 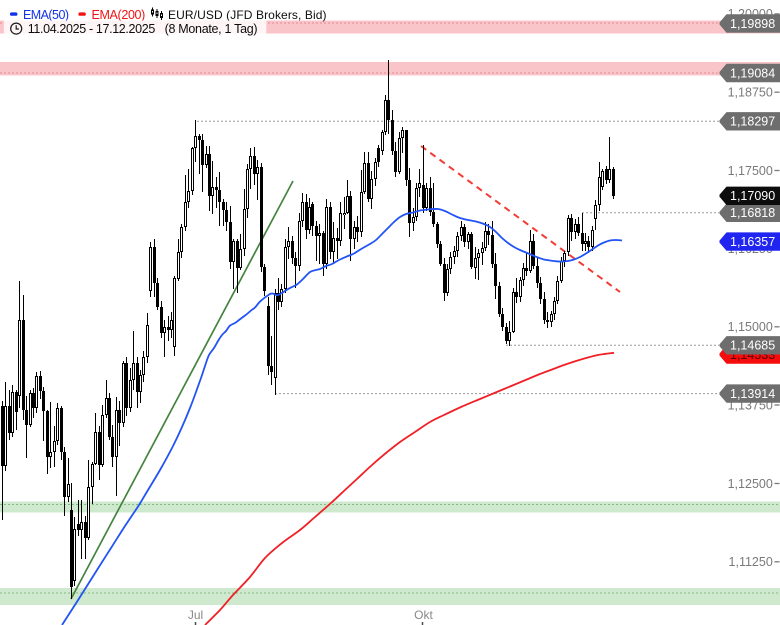 What do you see at coordinates (211, 29) in the screenshot?
I see `svg-text: (8 Monate, 1 Tag)` at bounding box center [211, 29].